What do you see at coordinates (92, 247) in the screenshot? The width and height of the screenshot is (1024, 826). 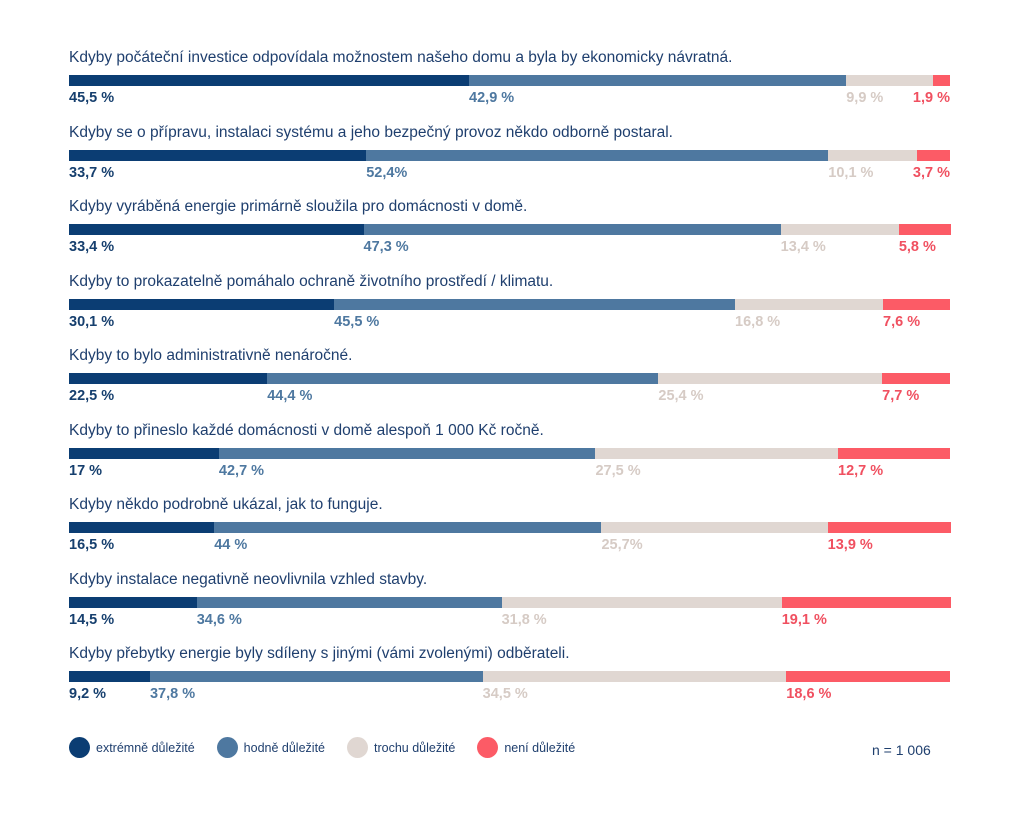 I see `value-label-extremely-important: 33,4 %` at bounding box center [92, 247].